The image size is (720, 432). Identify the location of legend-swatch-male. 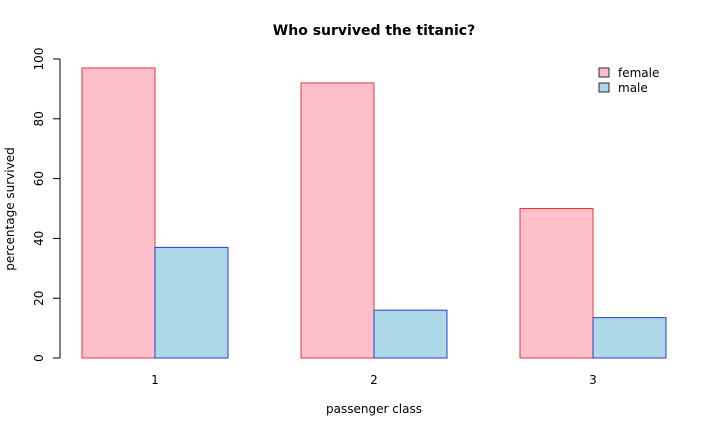
(604, 87).